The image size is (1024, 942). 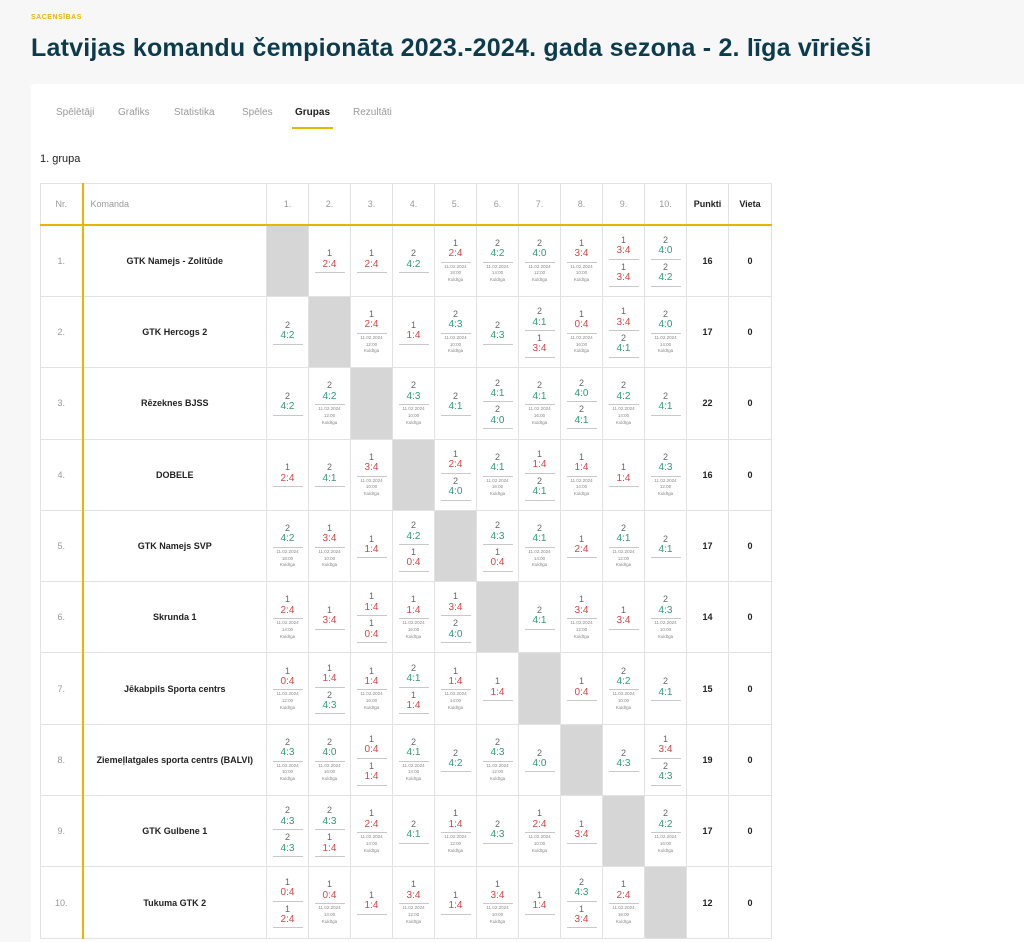 What do you see at coordinates (174, 617) in the screenshot?
I see `team-name: Skrunda 1` at bounding box center [174, 617].